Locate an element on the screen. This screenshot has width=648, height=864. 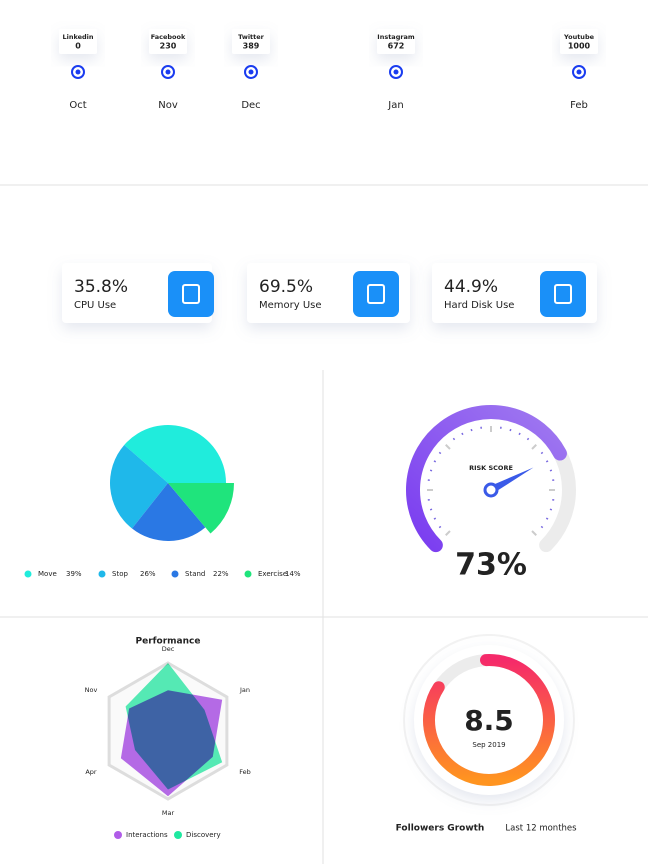
radar-axis-label: Dec is located at coordinates (168, 649).